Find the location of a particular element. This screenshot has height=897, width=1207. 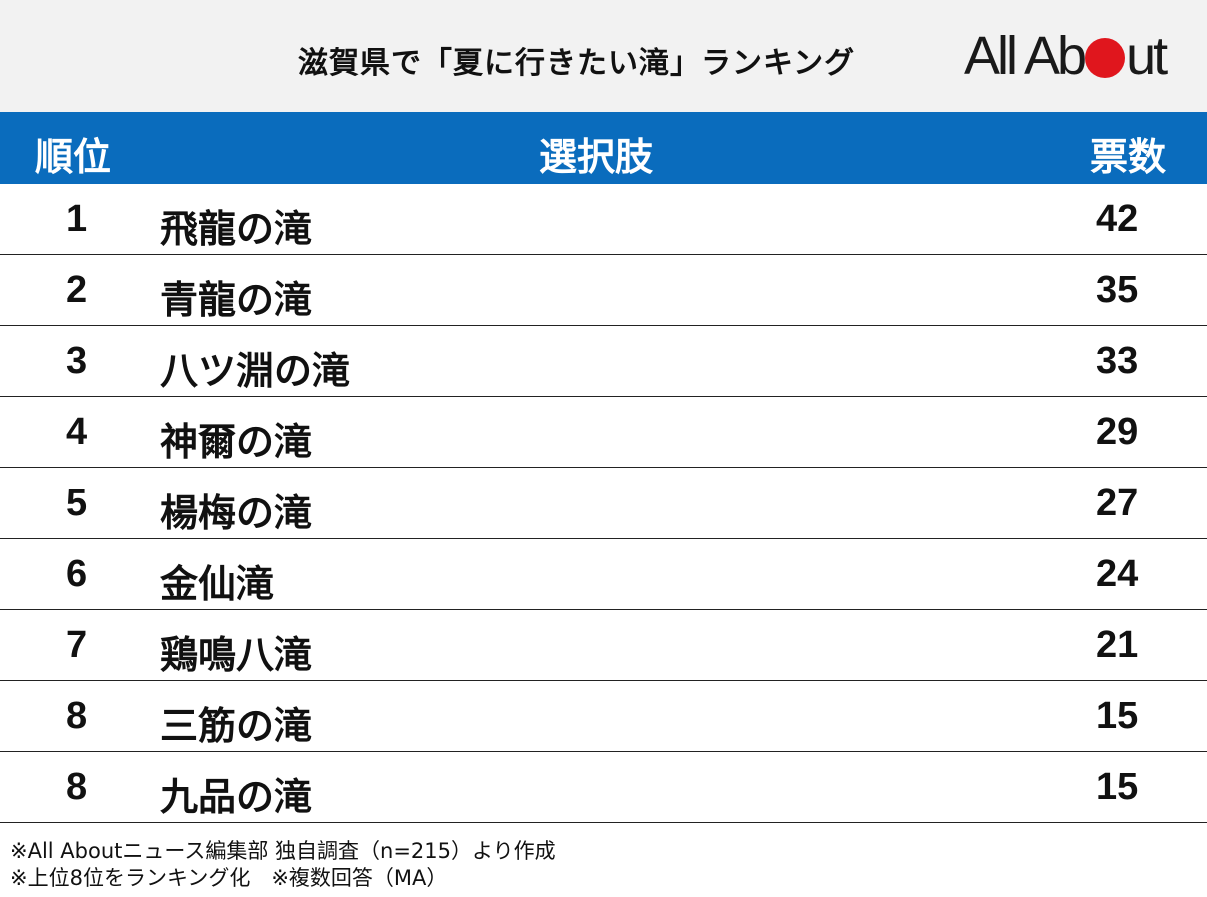

rank-cell: 6 is located at coordinates (77, 574).